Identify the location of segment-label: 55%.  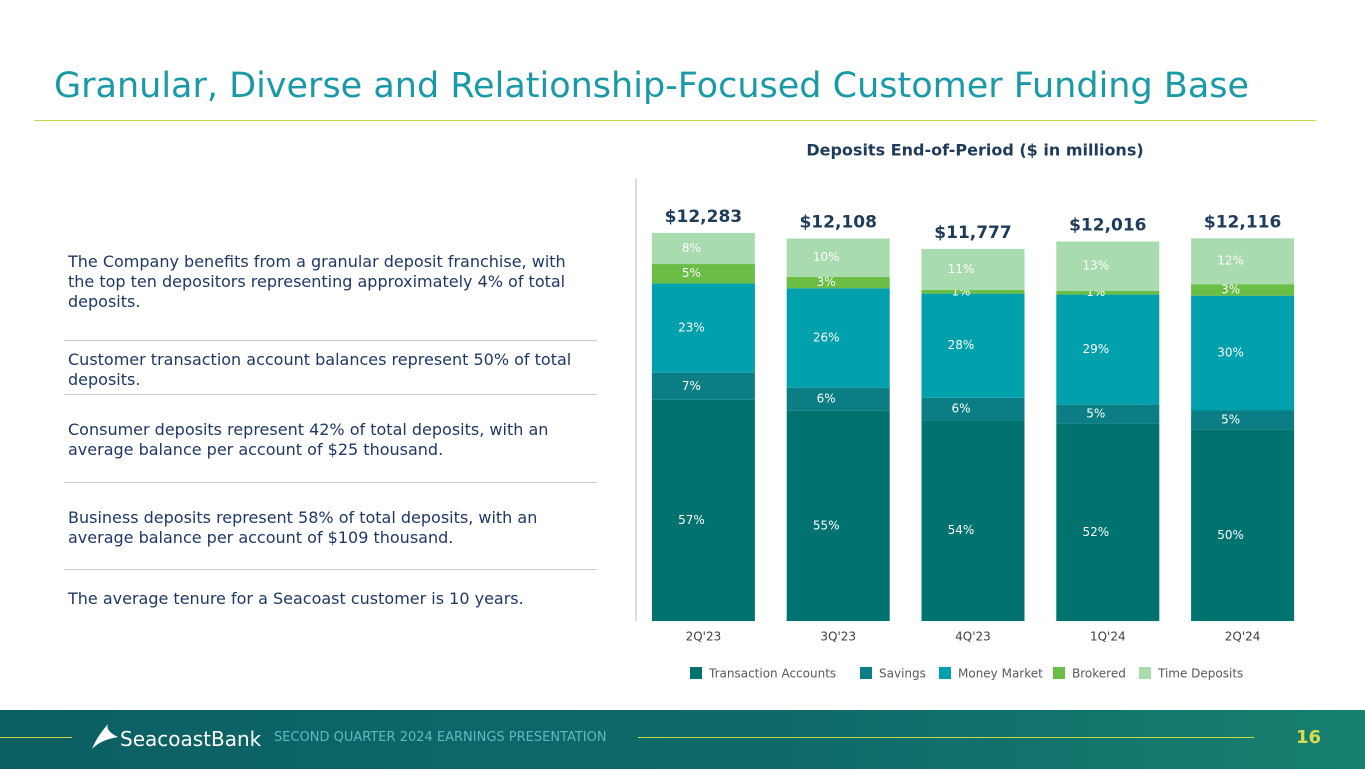
(826, 525).